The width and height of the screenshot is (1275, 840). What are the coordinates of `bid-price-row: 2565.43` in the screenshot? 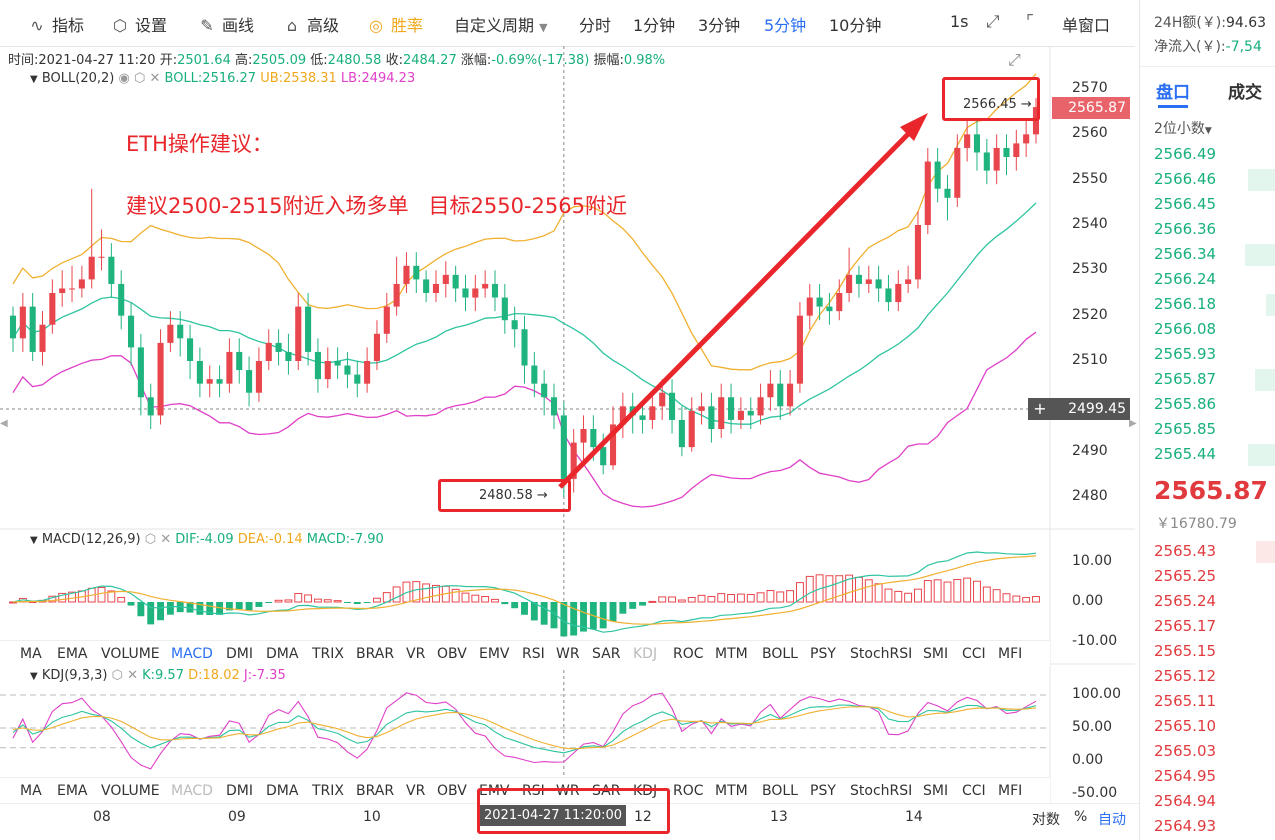 It's located at (1185, 551).